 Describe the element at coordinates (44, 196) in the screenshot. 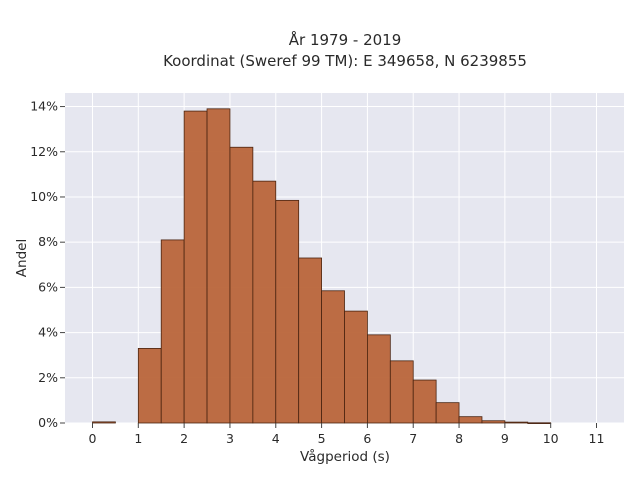

I see `y-tick-label: 10%` at that location.